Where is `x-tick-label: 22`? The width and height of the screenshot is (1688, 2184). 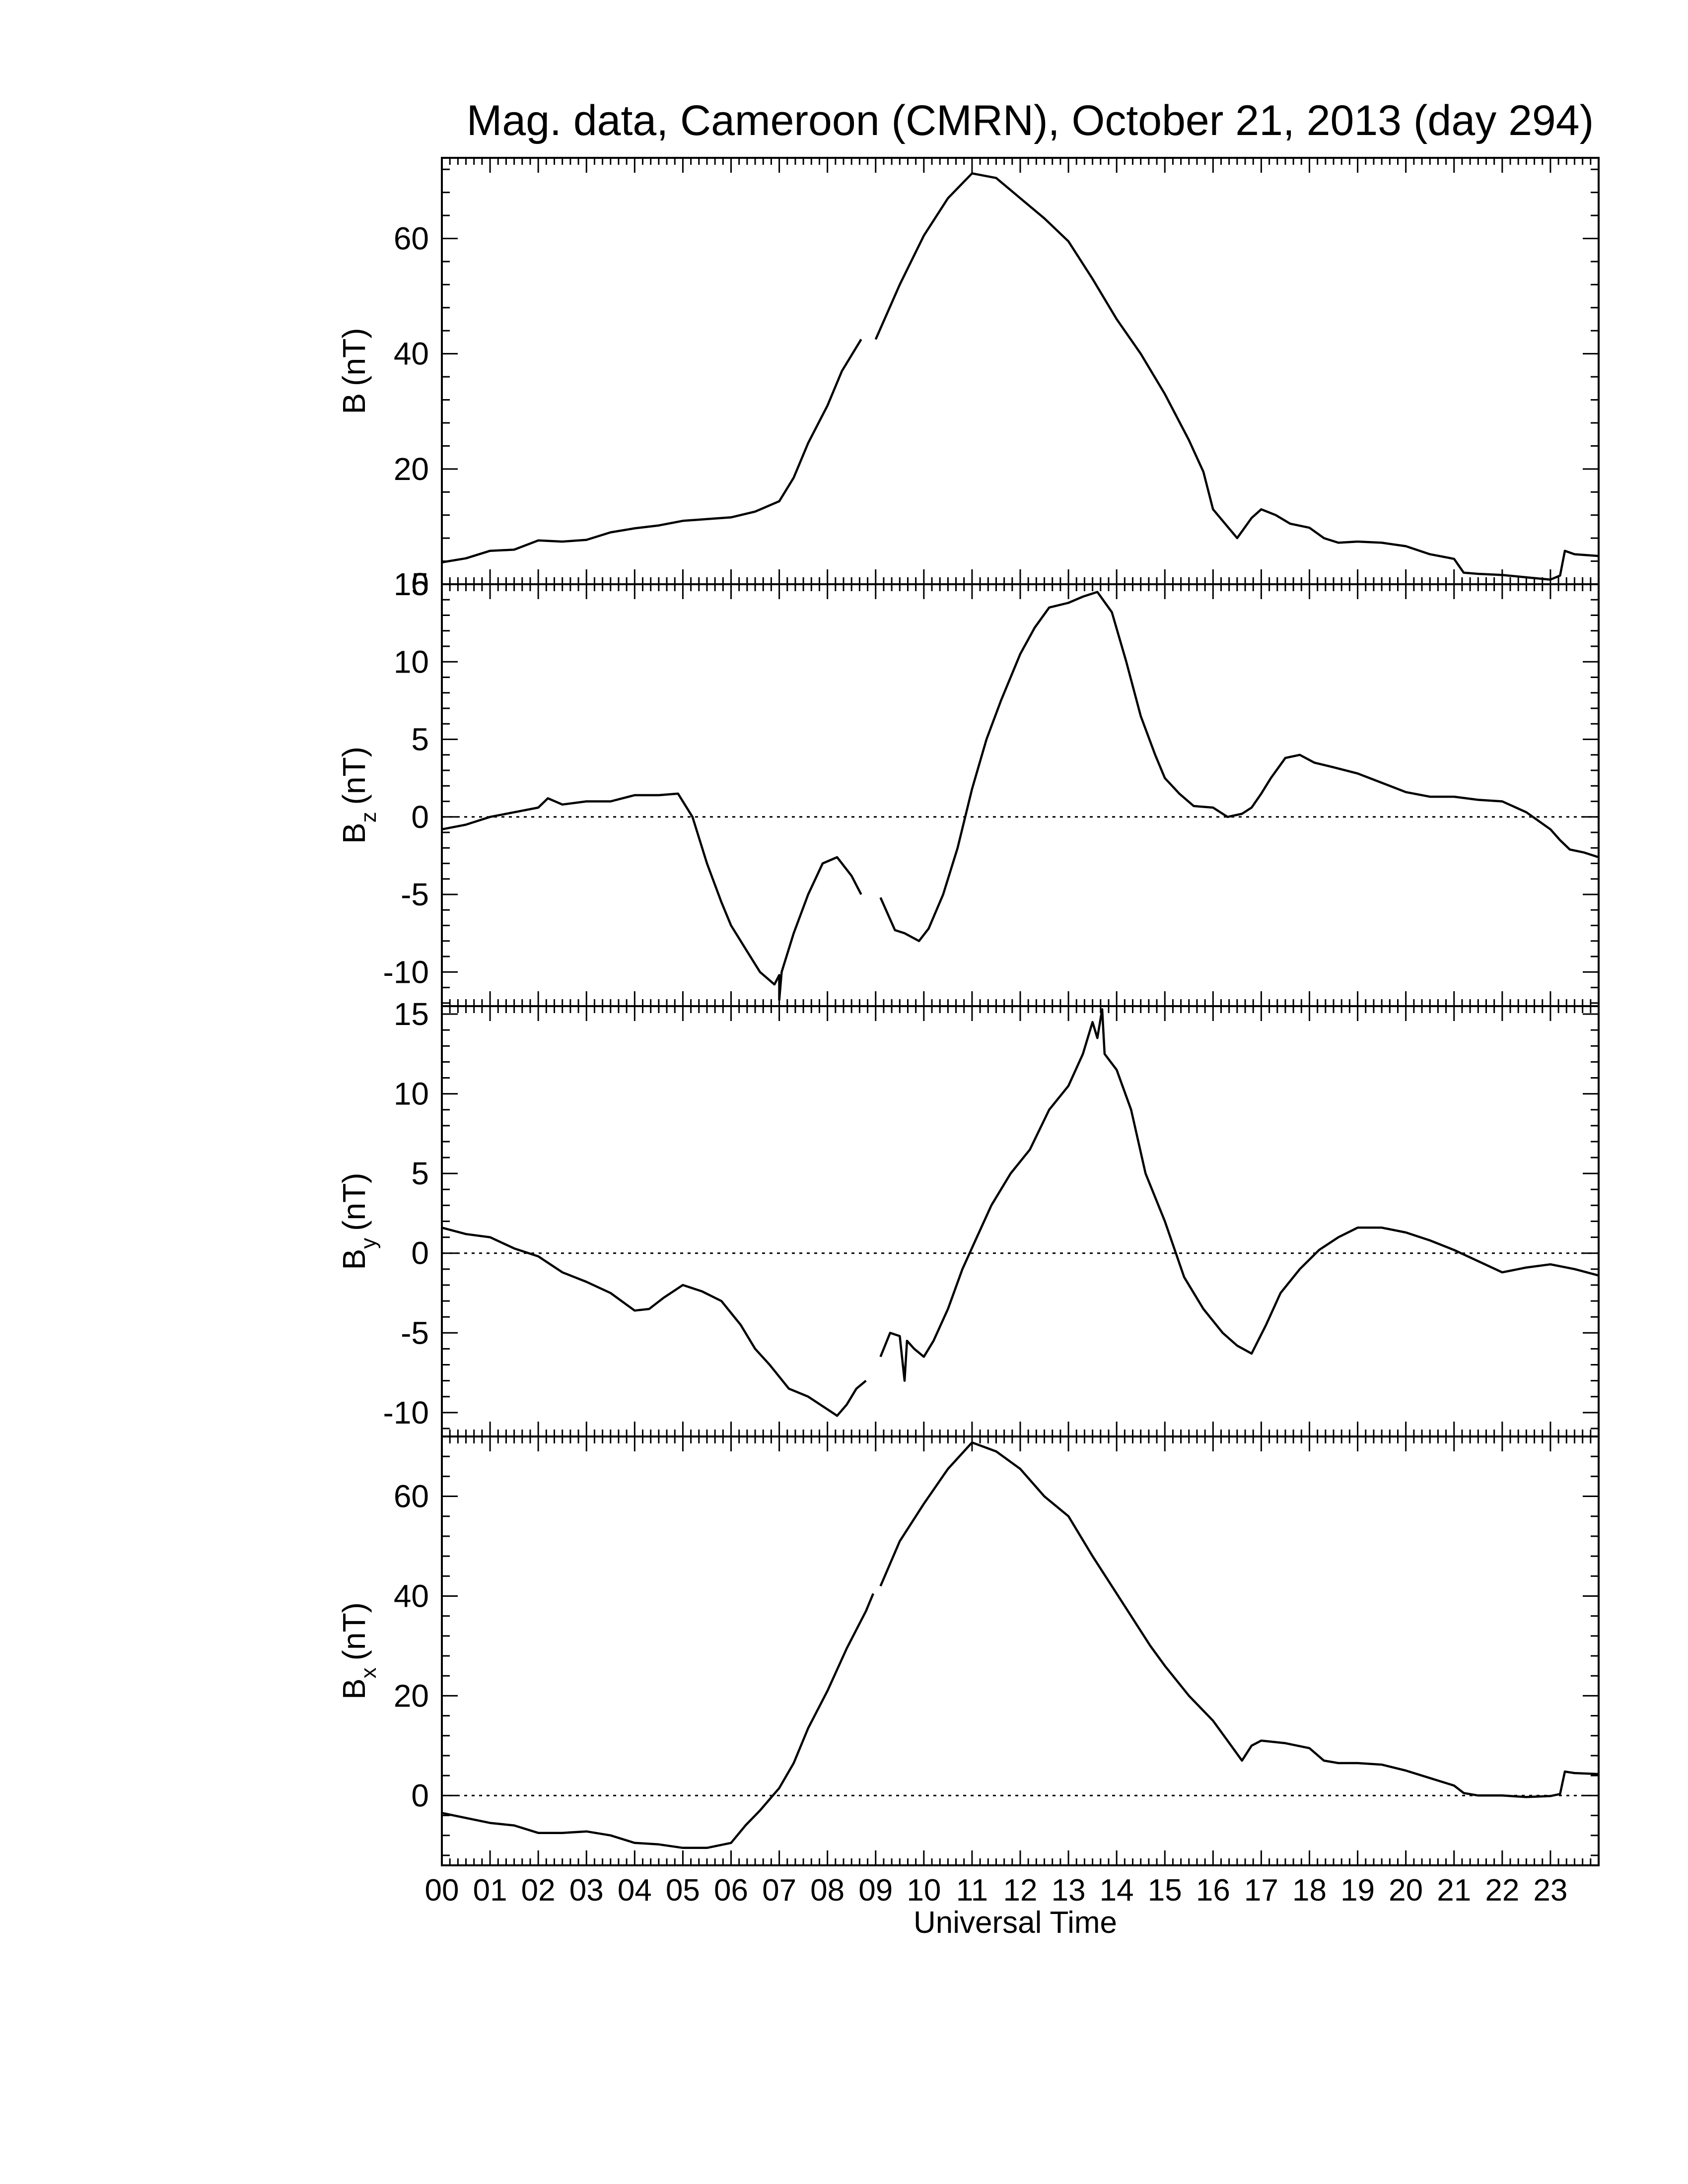
x-tick-label: 22 is located at coordinates (1502, 1890).